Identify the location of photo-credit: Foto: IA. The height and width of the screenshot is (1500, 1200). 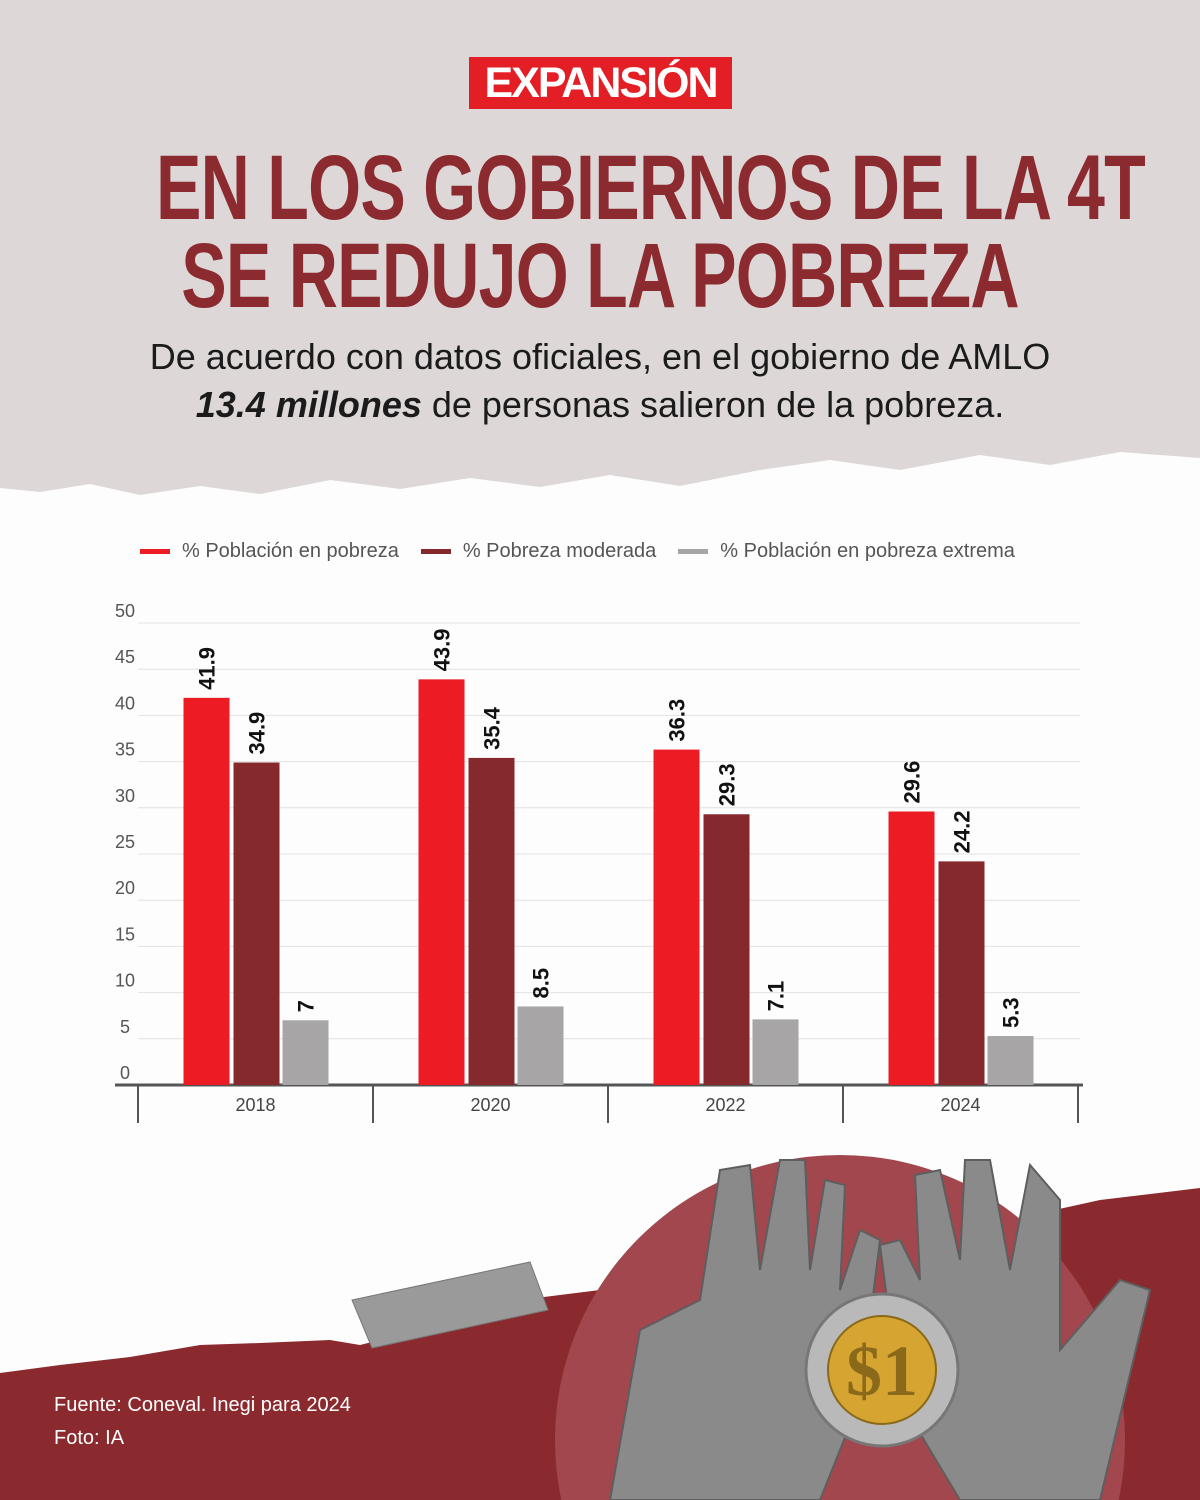
(89, 1438).